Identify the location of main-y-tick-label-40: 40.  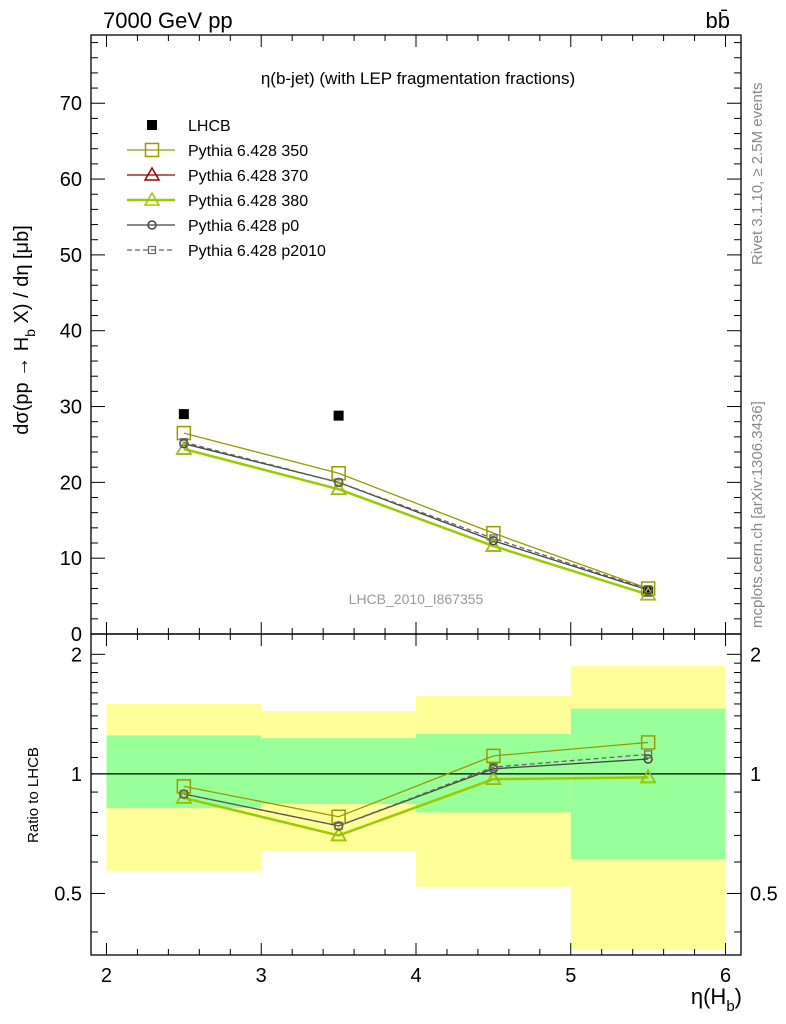
(71, 332).